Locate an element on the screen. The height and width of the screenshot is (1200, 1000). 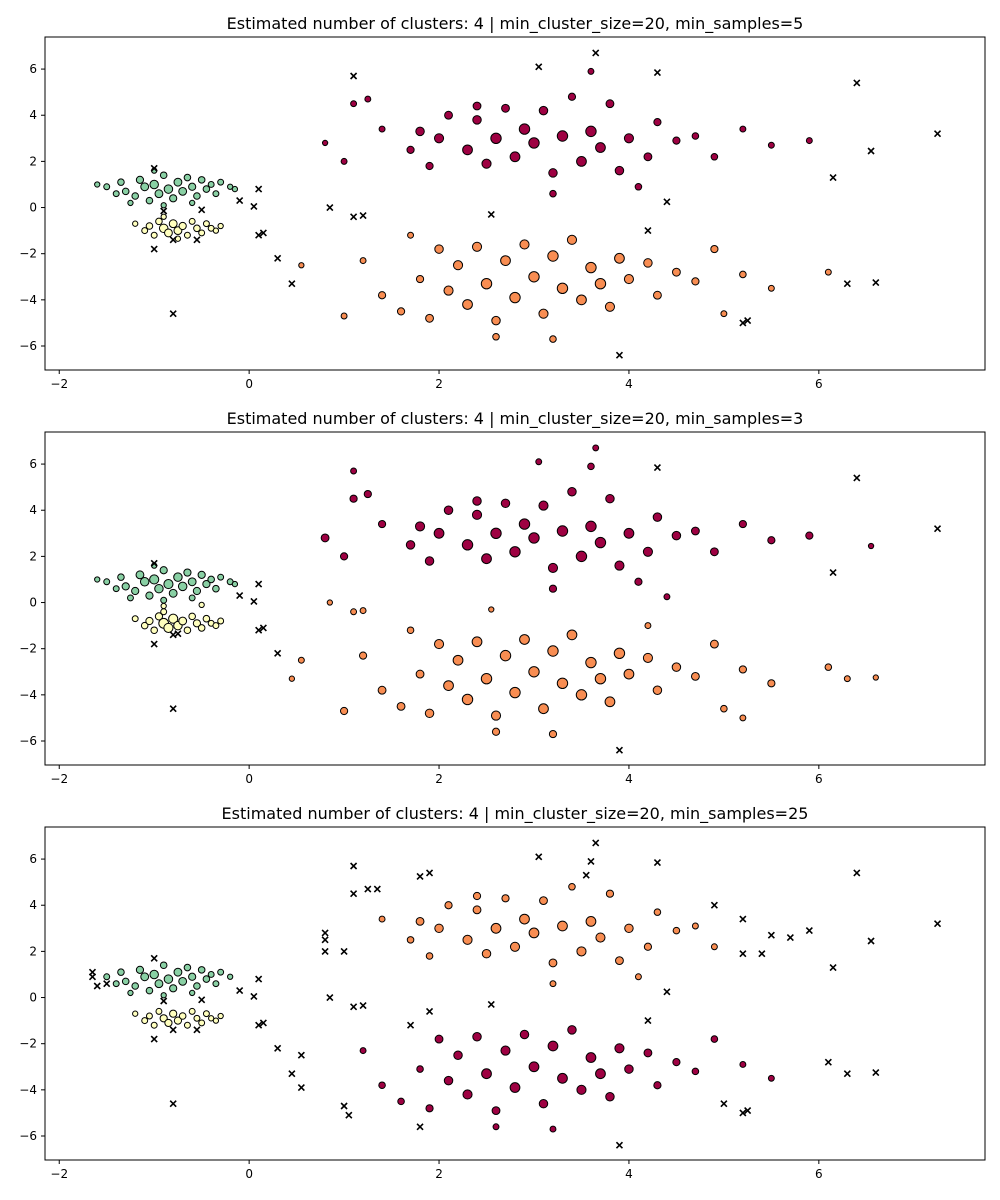
y-tick-label: 6 is located at coordinates (33, 859).